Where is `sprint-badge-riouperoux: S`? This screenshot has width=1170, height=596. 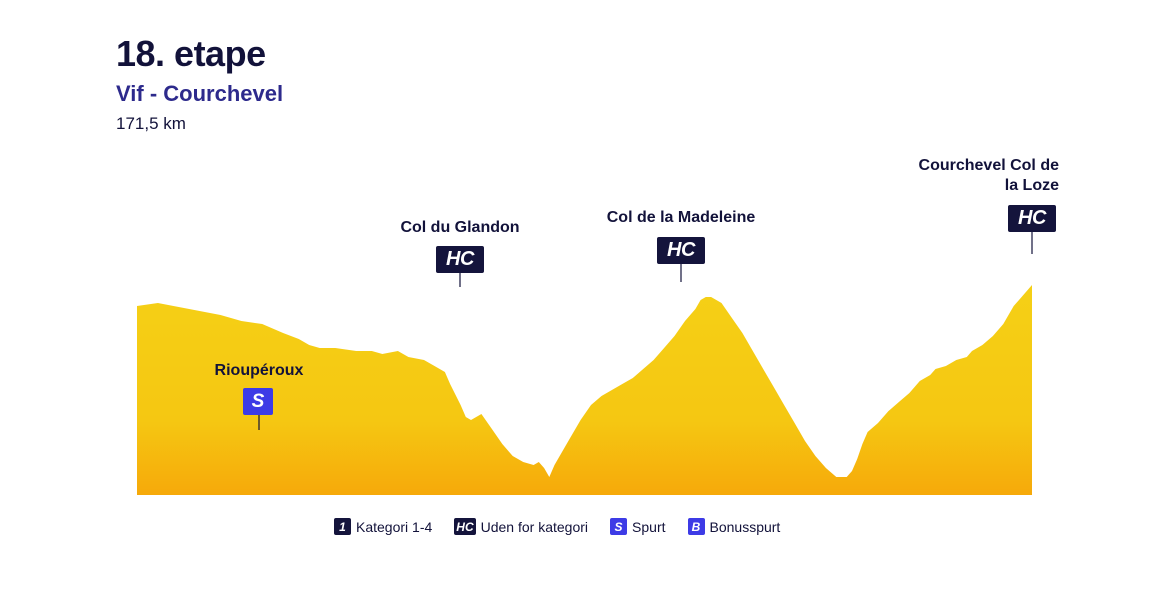
sprint-badge-riouperoux: S is located at coordinates (258, 401).